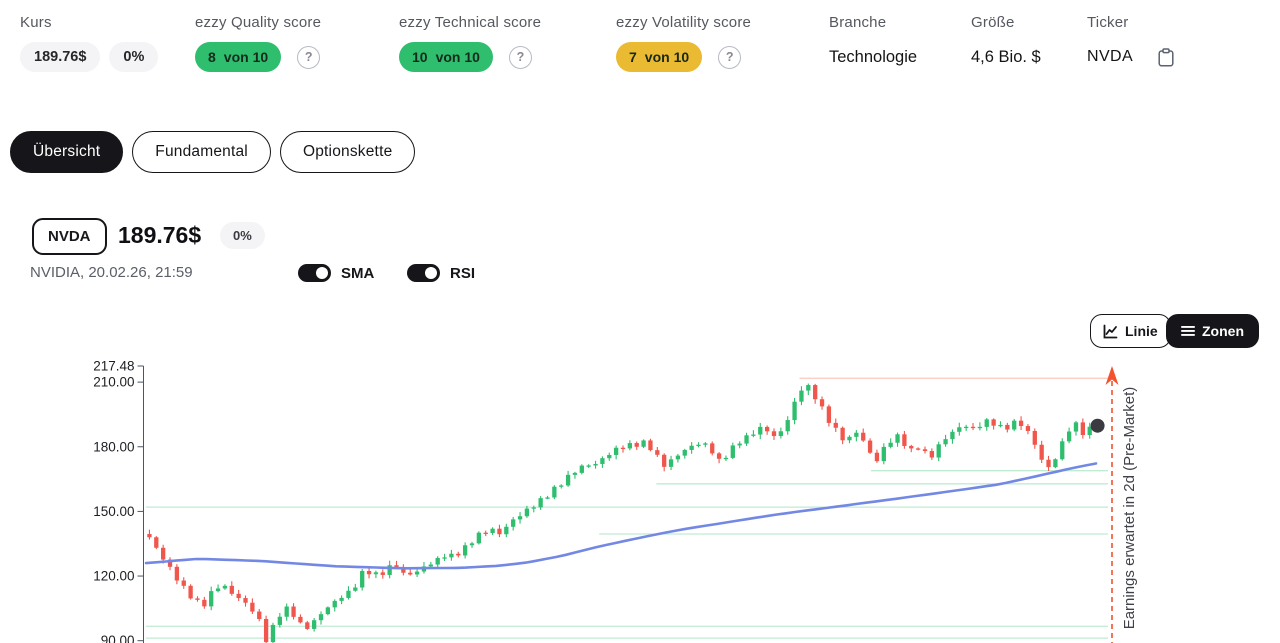 The height and width of the screenshot is (643, 1280). Describe the element at coordinates (431, 273) in the screenshot. I see `toggle-knob` at that location.